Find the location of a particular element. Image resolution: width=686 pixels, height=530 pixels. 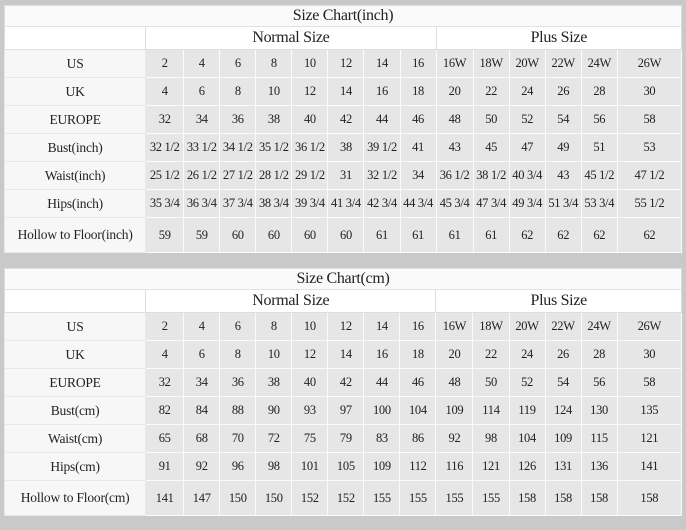

size-value: 41 is located at coordinates (418, 147).